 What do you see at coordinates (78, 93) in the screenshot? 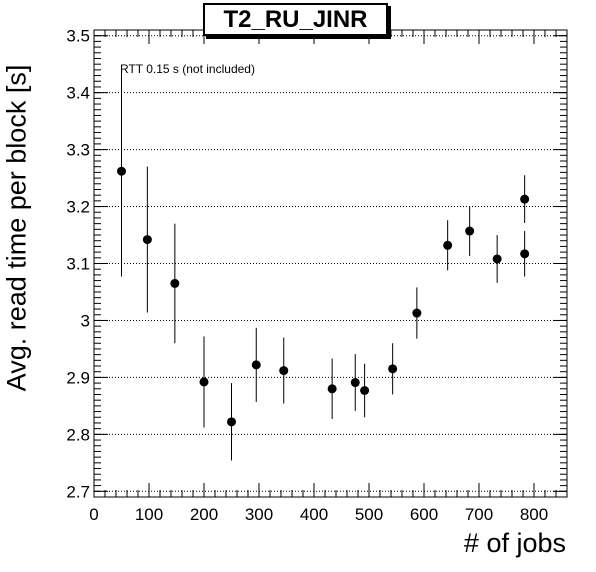
I see `y-tick-label: 3.4` at bounding box center [78, 93].